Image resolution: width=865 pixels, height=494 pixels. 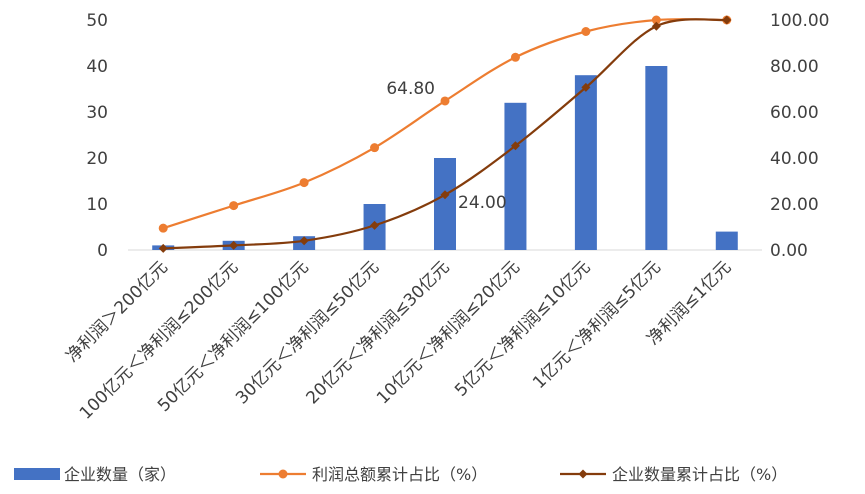 I want to click on legend: 企业数量（家） 利润总额累计占比（%） 企业数量累计占比（%）, so click(x=400, y=474).